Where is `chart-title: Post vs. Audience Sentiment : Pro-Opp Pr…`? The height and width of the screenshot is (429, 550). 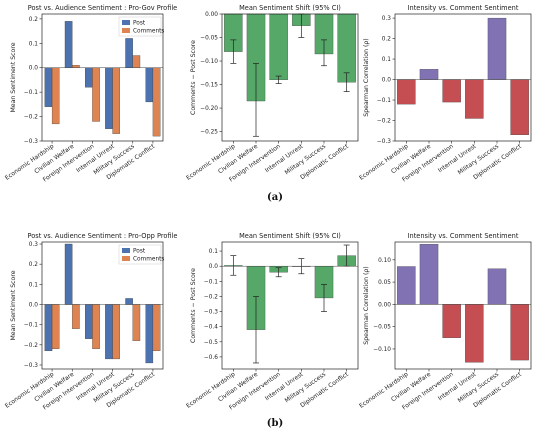 chart-title: Post vs. Audience Sentiment : Pro-Opp Pr… is located at coordinates (103, 236).